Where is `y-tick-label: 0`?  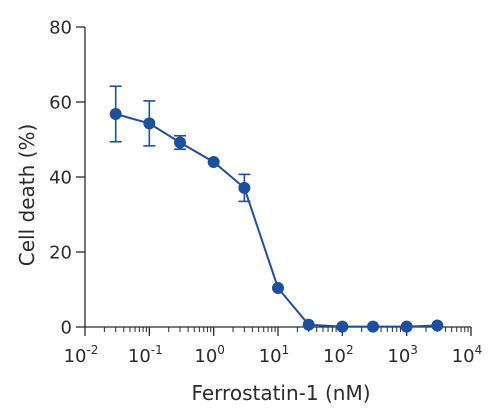 y-tick-label: 0 is located at coordinates (66, 328).